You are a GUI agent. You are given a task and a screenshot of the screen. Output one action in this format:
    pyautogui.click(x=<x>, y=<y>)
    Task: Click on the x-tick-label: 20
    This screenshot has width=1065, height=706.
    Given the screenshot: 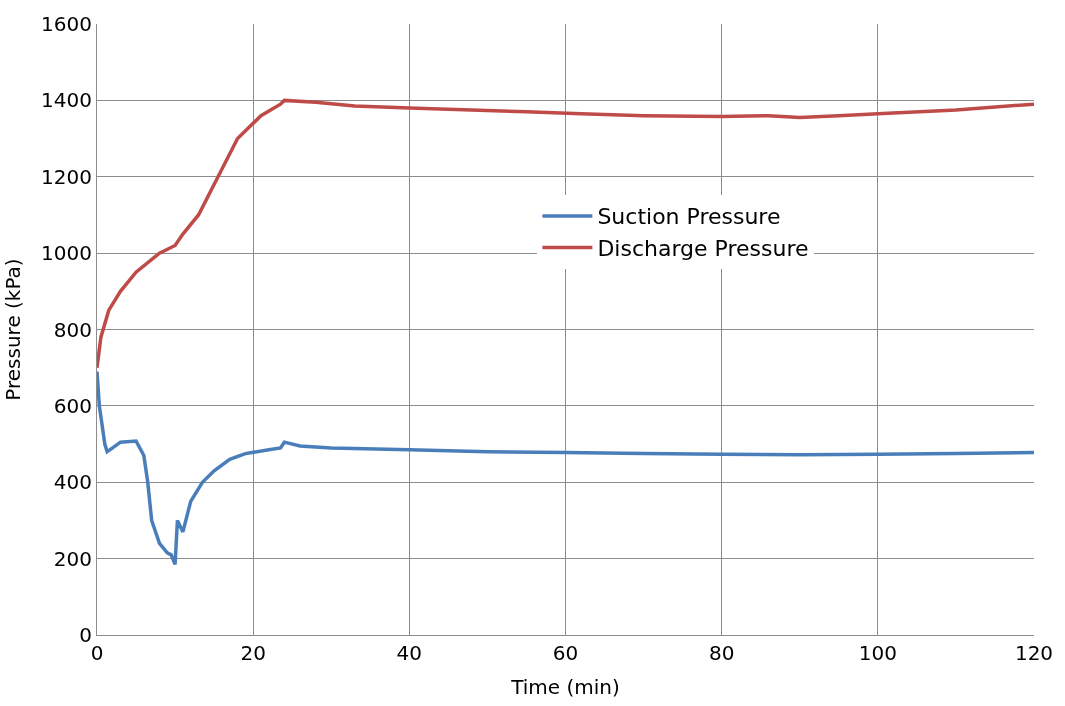 What is the action you would take?
    pyautogui.click(x=253, y=653)
    